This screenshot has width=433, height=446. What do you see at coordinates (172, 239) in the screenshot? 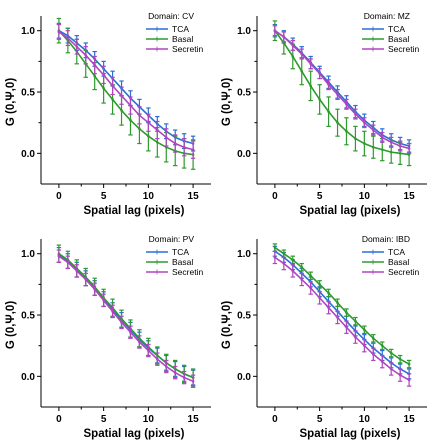
I see `legend-domain-label: Domain: PV` at bounding box center [172, 239].